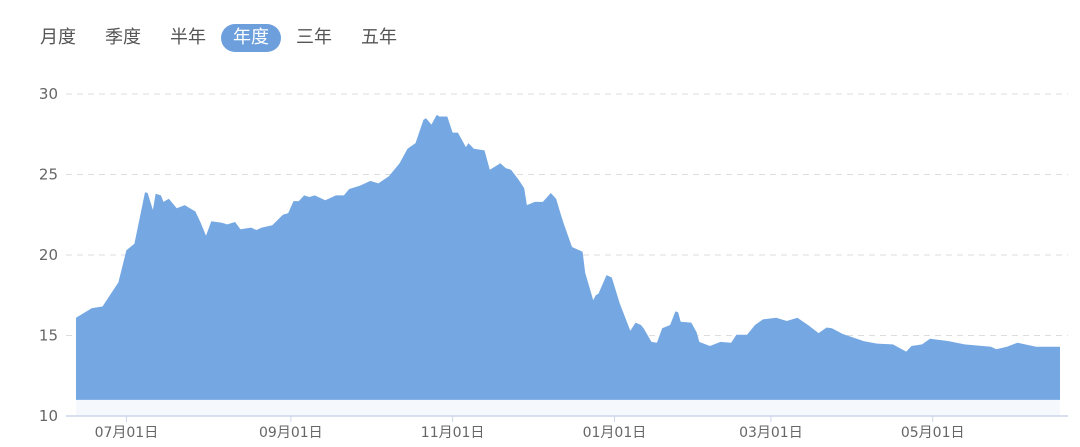 The image size is (1080, 447). Describe the element at coordinates (48, 416) in the screenshot. I see `y-tick-label: 10` at that location.